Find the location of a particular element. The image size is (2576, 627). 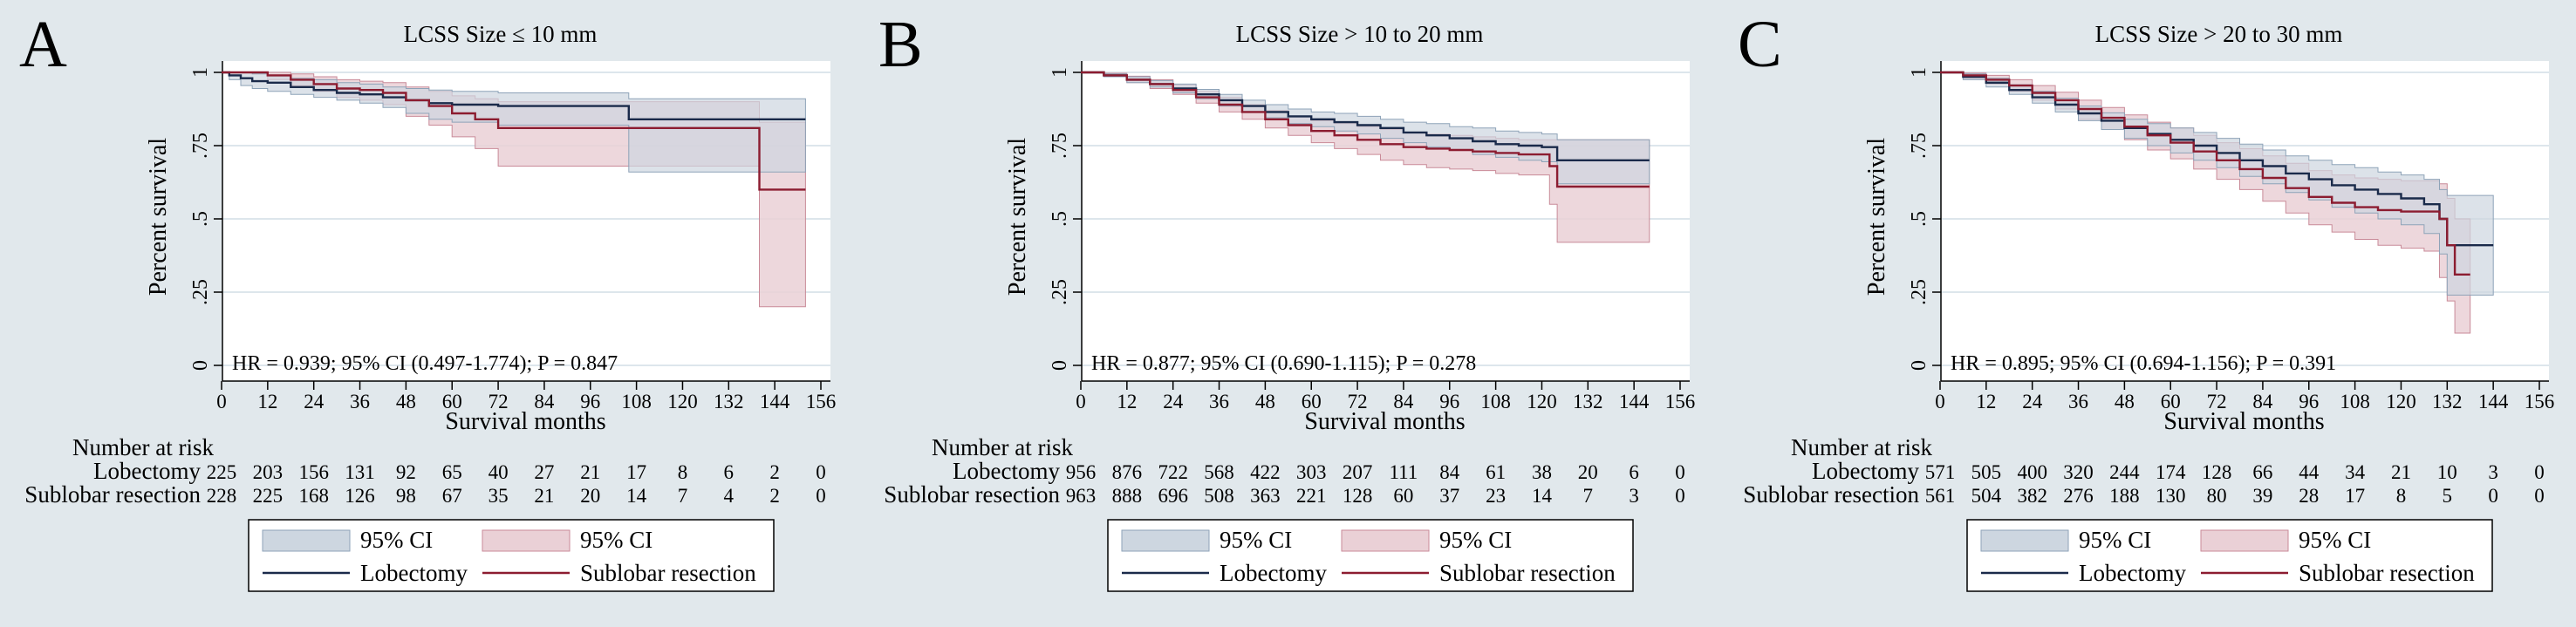

risk-count: 3 is located at coordinates (2493, 472).